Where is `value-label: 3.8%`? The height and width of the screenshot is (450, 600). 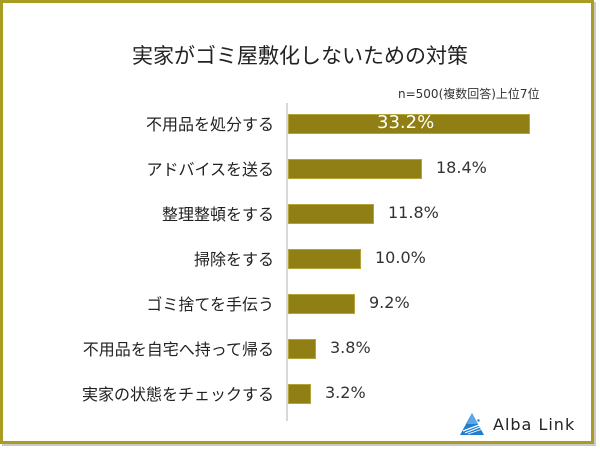 value-label: 3.8% is located at coordinates (350, 347).